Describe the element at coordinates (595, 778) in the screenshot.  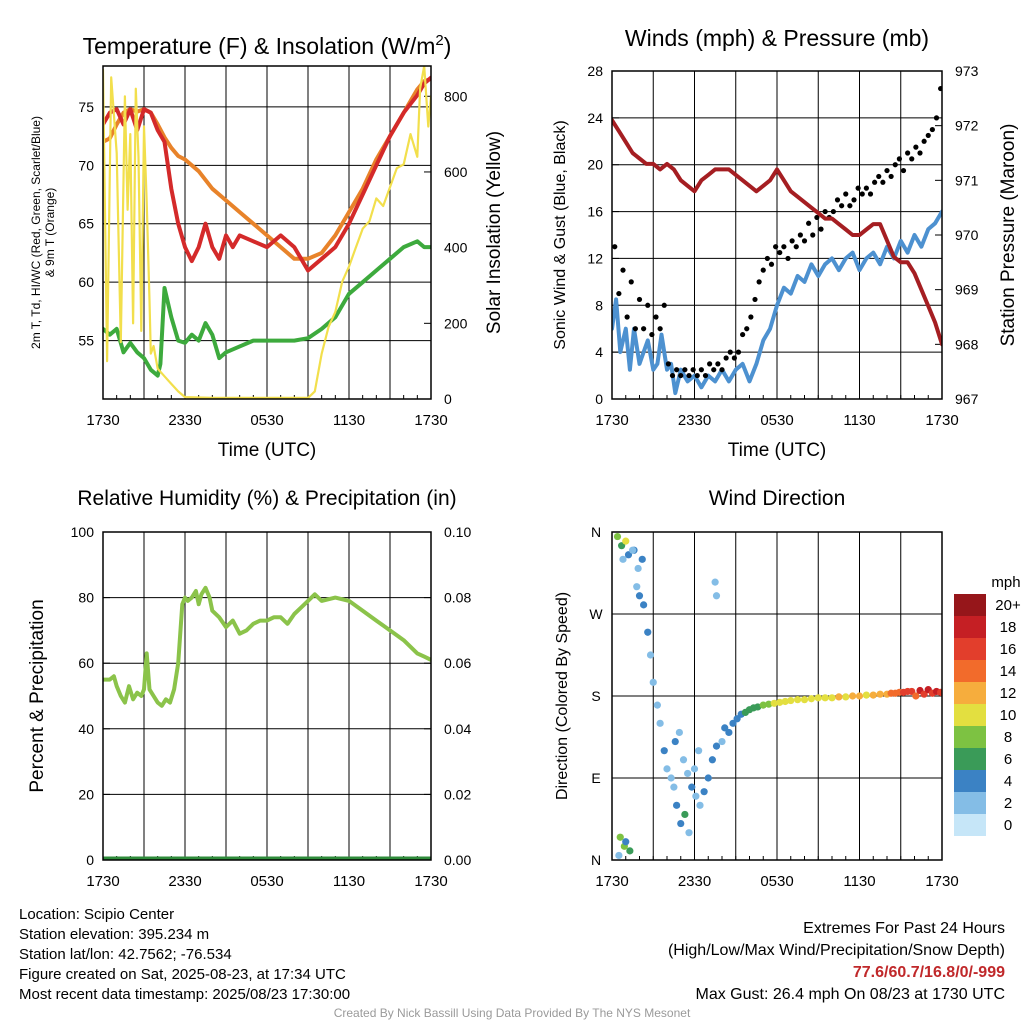
I see `y-tick-label: E` at that location.